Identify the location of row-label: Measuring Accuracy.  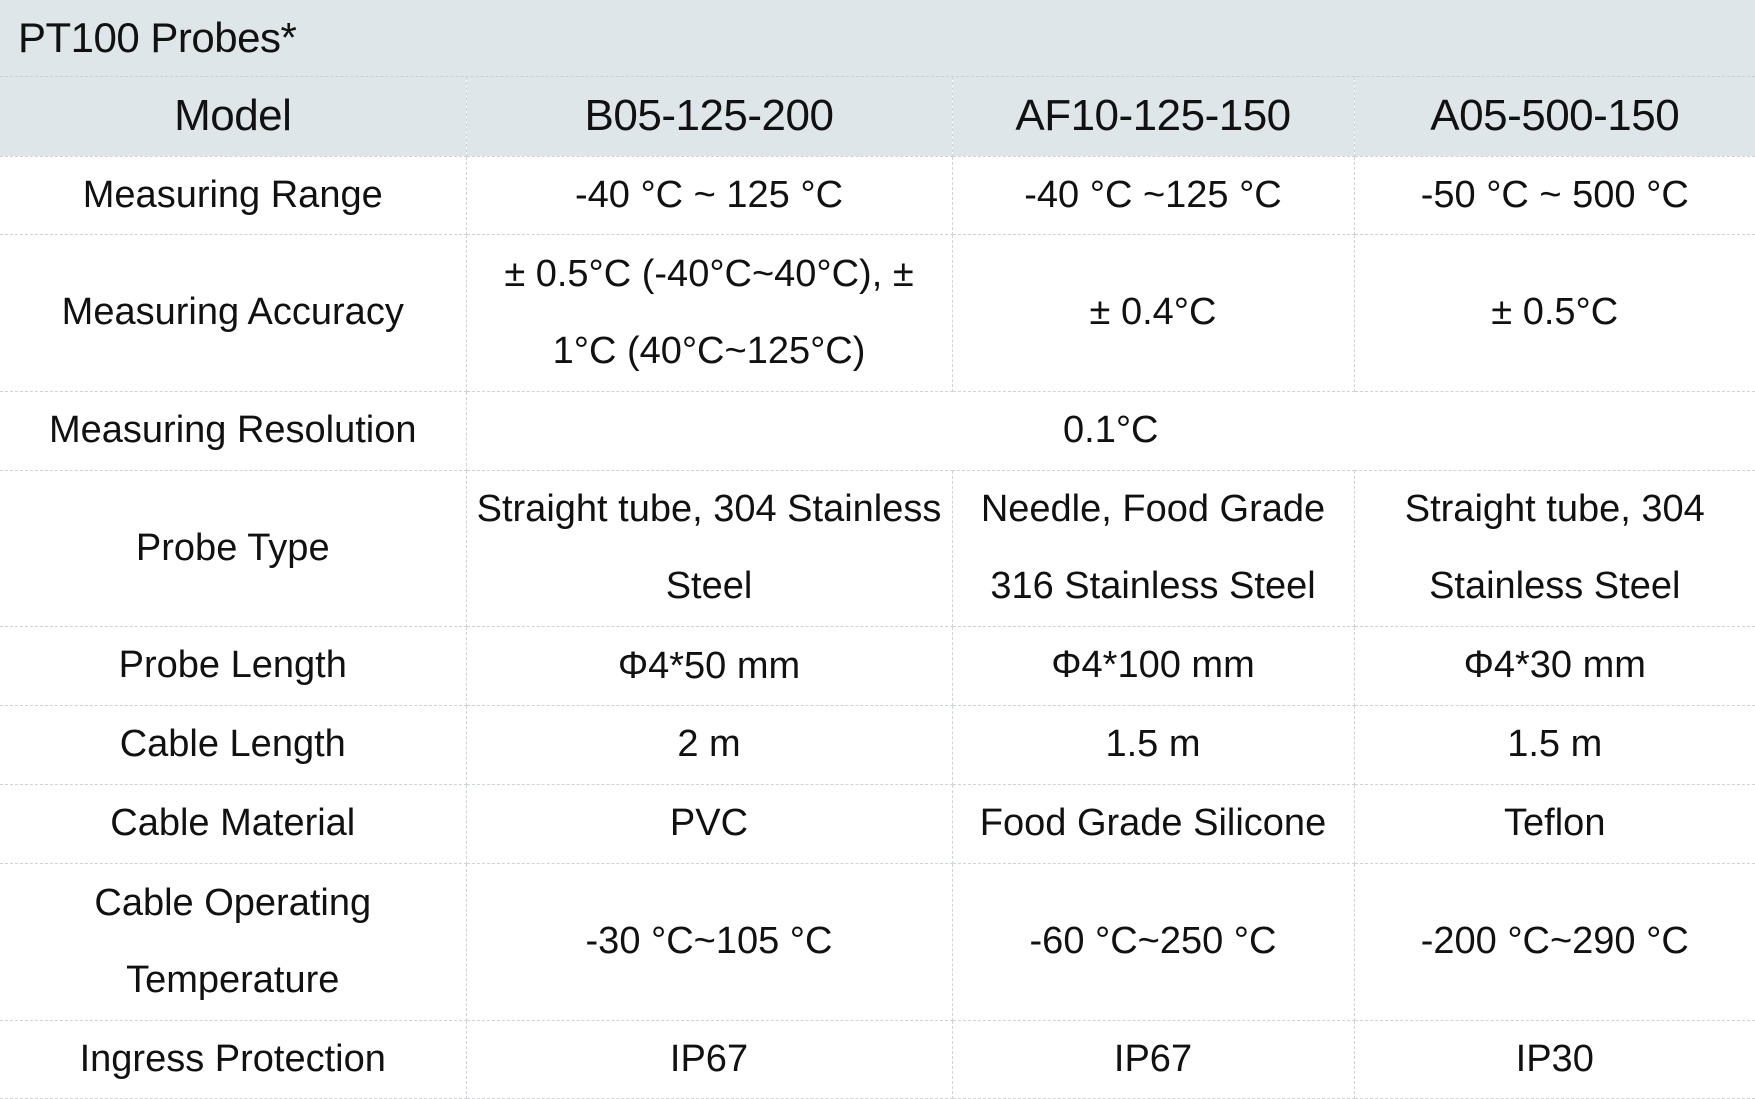
(233, 312).